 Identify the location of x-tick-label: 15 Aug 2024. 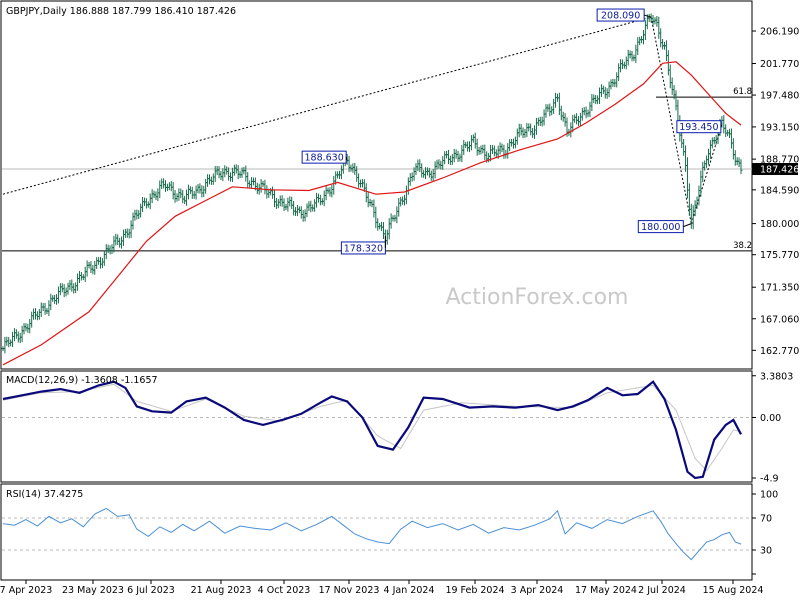
(733, 590).